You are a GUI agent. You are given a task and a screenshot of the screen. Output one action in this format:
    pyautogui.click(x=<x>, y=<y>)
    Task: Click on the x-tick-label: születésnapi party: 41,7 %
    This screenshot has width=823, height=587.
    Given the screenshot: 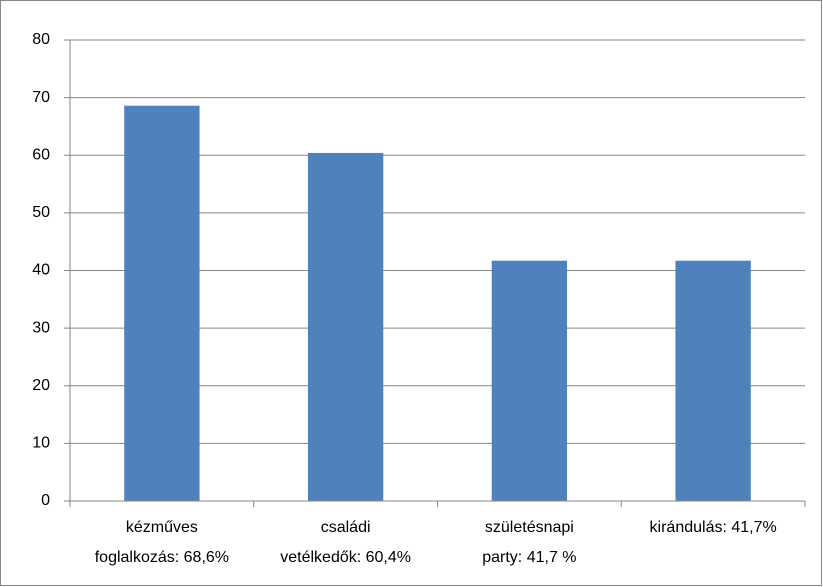 What is the action you would take?
    pyautogui.click(x=529, y=542)
    